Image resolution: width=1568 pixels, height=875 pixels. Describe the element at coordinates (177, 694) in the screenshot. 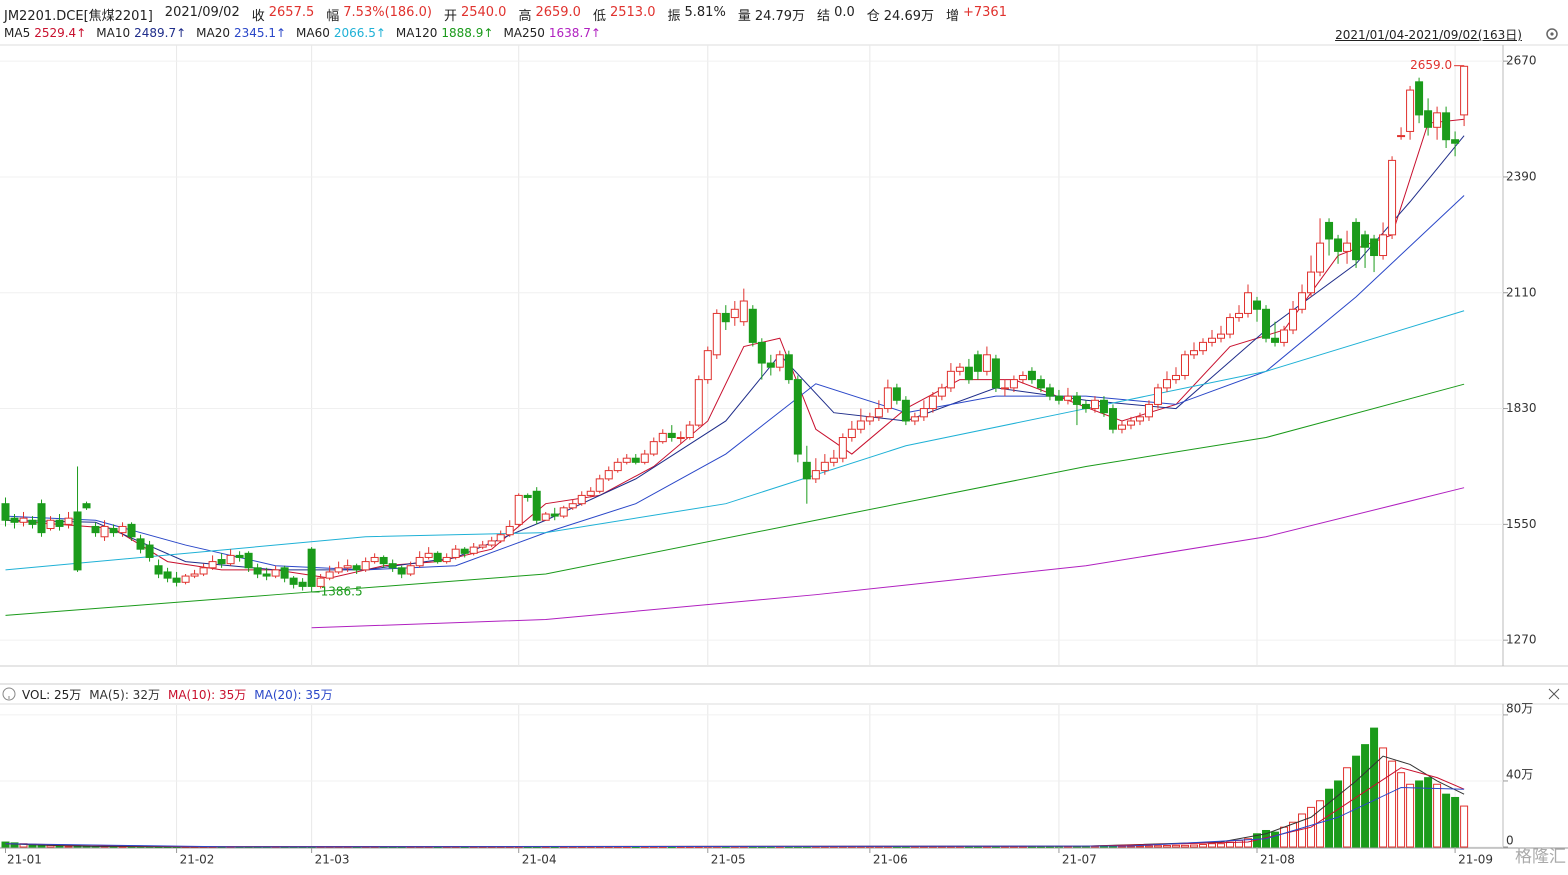

I see `volume-legend: VOL: 25万 MA(5): 32万 MA(10): 35万 MA(20): 35万` at that location.